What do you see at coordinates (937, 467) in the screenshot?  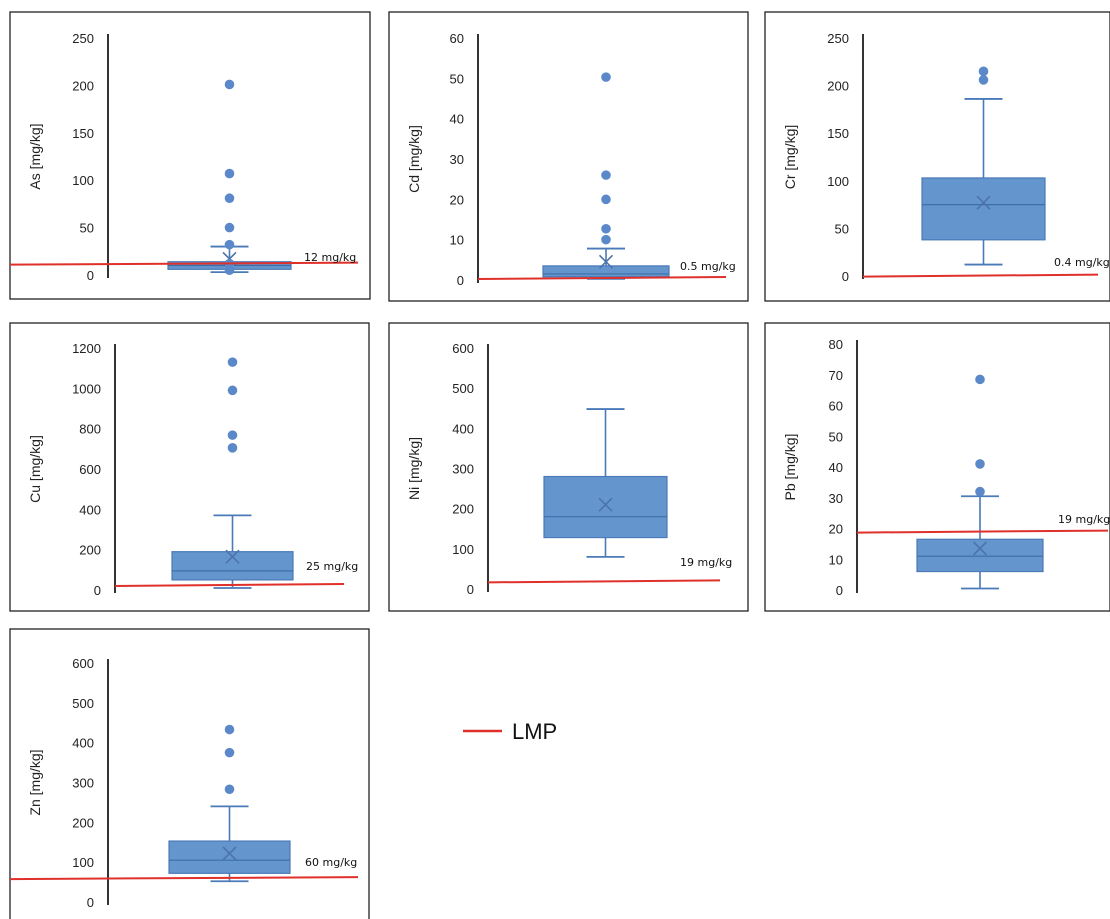 I see `panel-pb: 0 10 20 30 40 50 60 70 80 Pb [mg/kg] 19 mg/kg` at bounding box center [937, 467].